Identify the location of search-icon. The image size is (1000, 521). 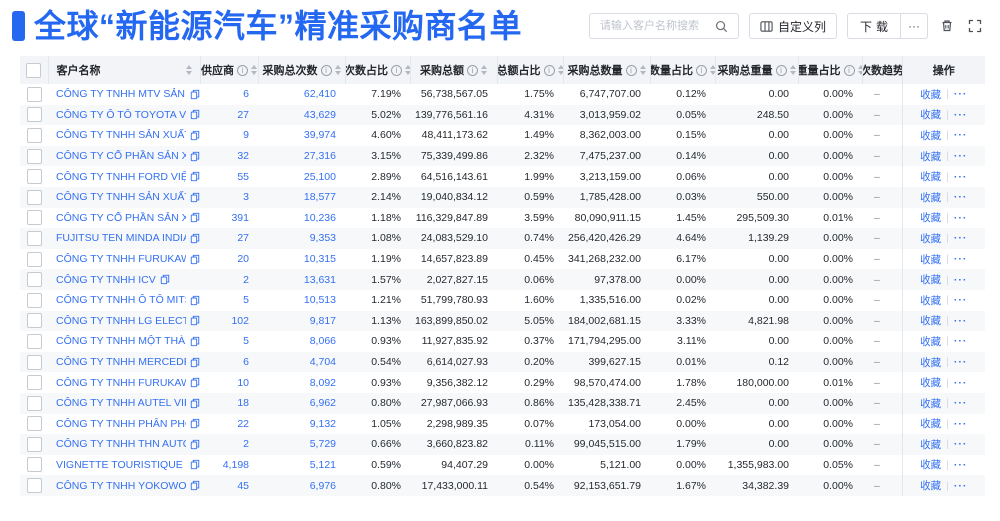
(721, 26).